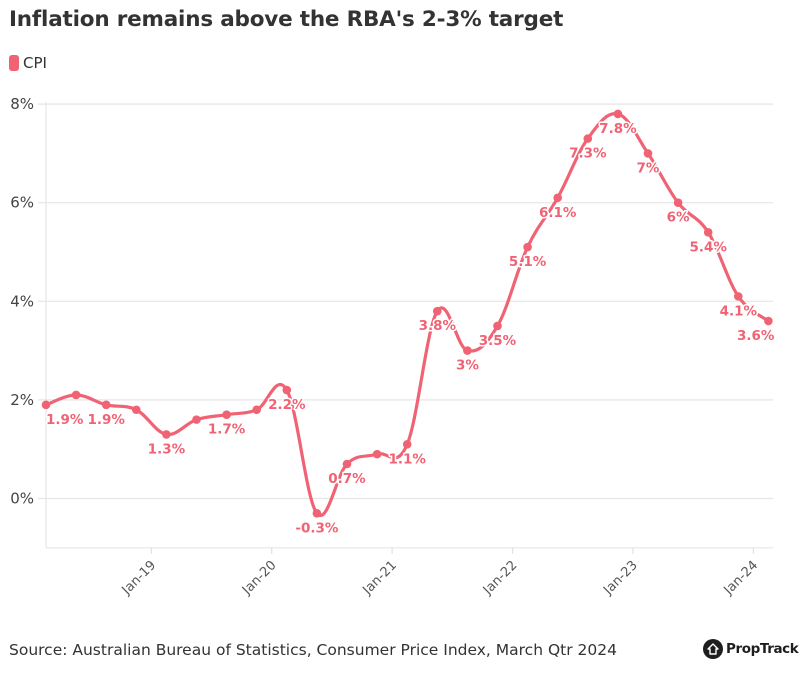 The height and width of the screenshot is (676, 800). I want to click on y-tick-label: 4%, so click(22, 301).